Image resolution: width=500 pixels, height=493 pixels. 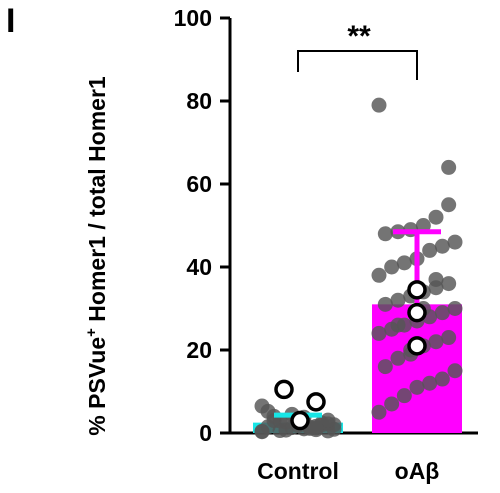 What do you see at coordinates (350, 355) in the screenshot?
I see `replicate-means` at bounding box center [350, 355].